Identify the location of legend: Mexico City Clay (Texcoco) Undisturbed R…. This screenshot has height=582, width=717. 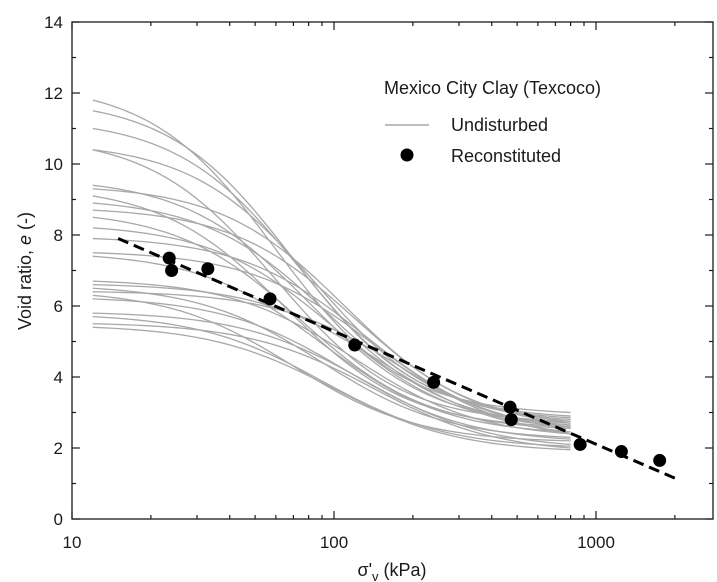
(492, 122).